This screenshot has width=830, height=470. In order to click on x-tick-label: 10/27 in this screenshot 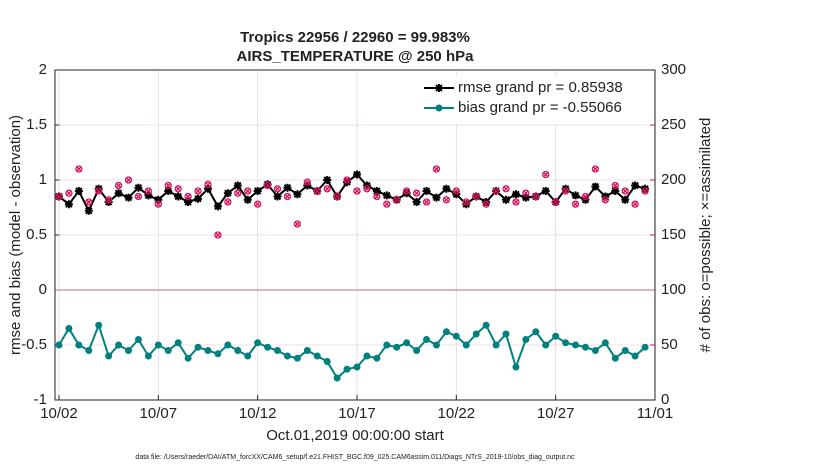, I will do `click(556, 413)`.